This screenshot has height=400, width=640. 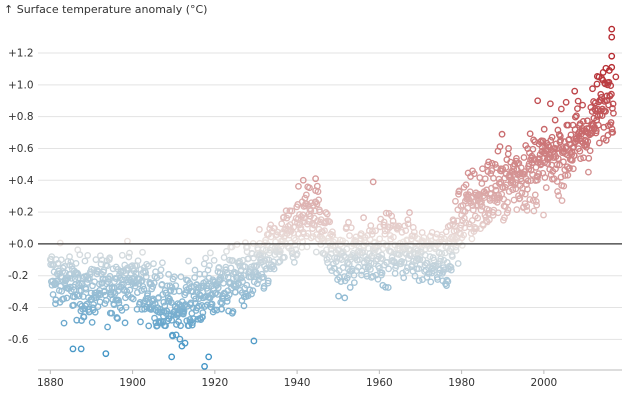 What do you see at coordinates (18, 308) in the screenshot?
I see `y-tick-label: -0.4` at bounding box center [18, 308].